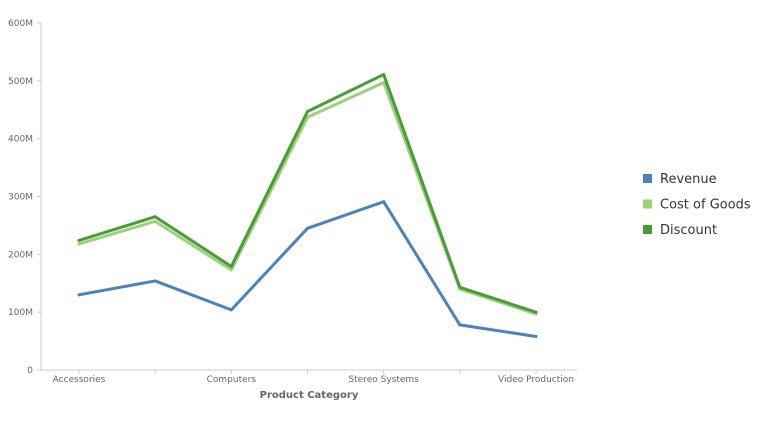 Image resolution: width=761 pixels, height=435 pixels. Describe the element at coordinates (20, 255) in the screenshot. I see `y-tick-label: 200M` at that location.